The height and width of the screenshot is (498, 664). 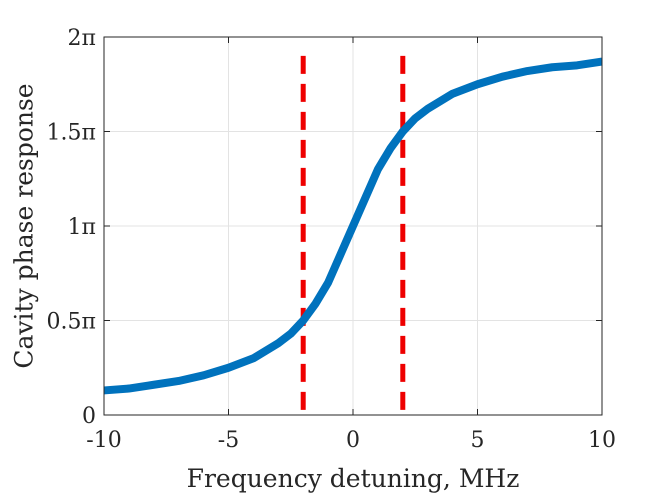 What do you see at coordinates (103, 440) in the screenshot?
I see `x-tick-label: -10` at bounding box center [103, 440].